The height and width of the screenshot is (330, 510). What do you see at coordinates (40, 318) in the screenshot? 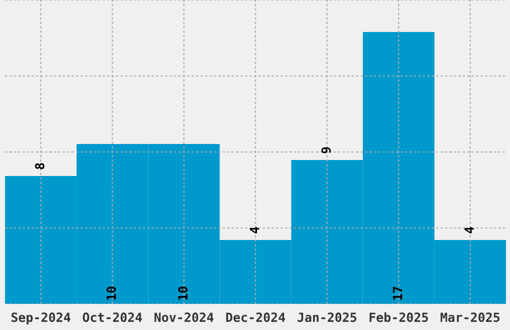
I see `x-tick-label: Sep-2024` at bounding box center [40, 318].